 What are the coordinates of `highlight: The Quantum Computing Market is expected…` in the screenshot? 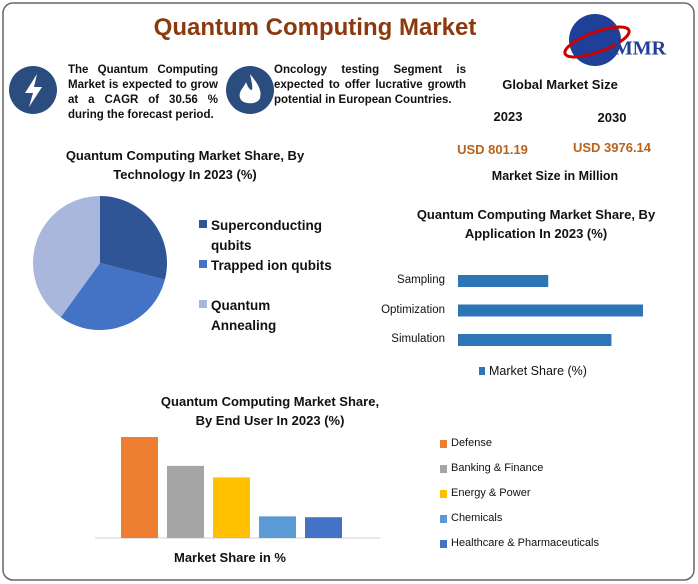 It's located at (143, 92).